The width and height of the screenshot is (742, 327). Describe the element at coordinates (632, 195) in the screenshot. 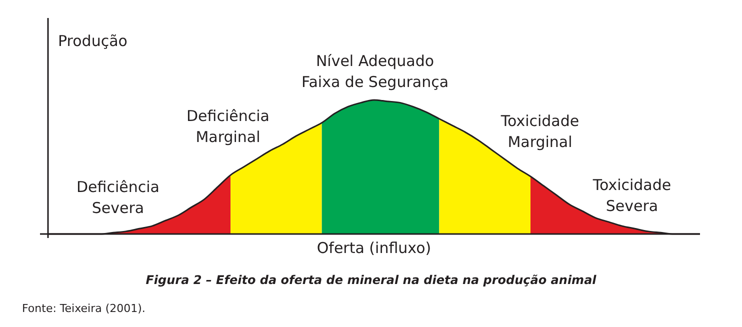

I see `annotation: Toxicidade Severa` at that location.